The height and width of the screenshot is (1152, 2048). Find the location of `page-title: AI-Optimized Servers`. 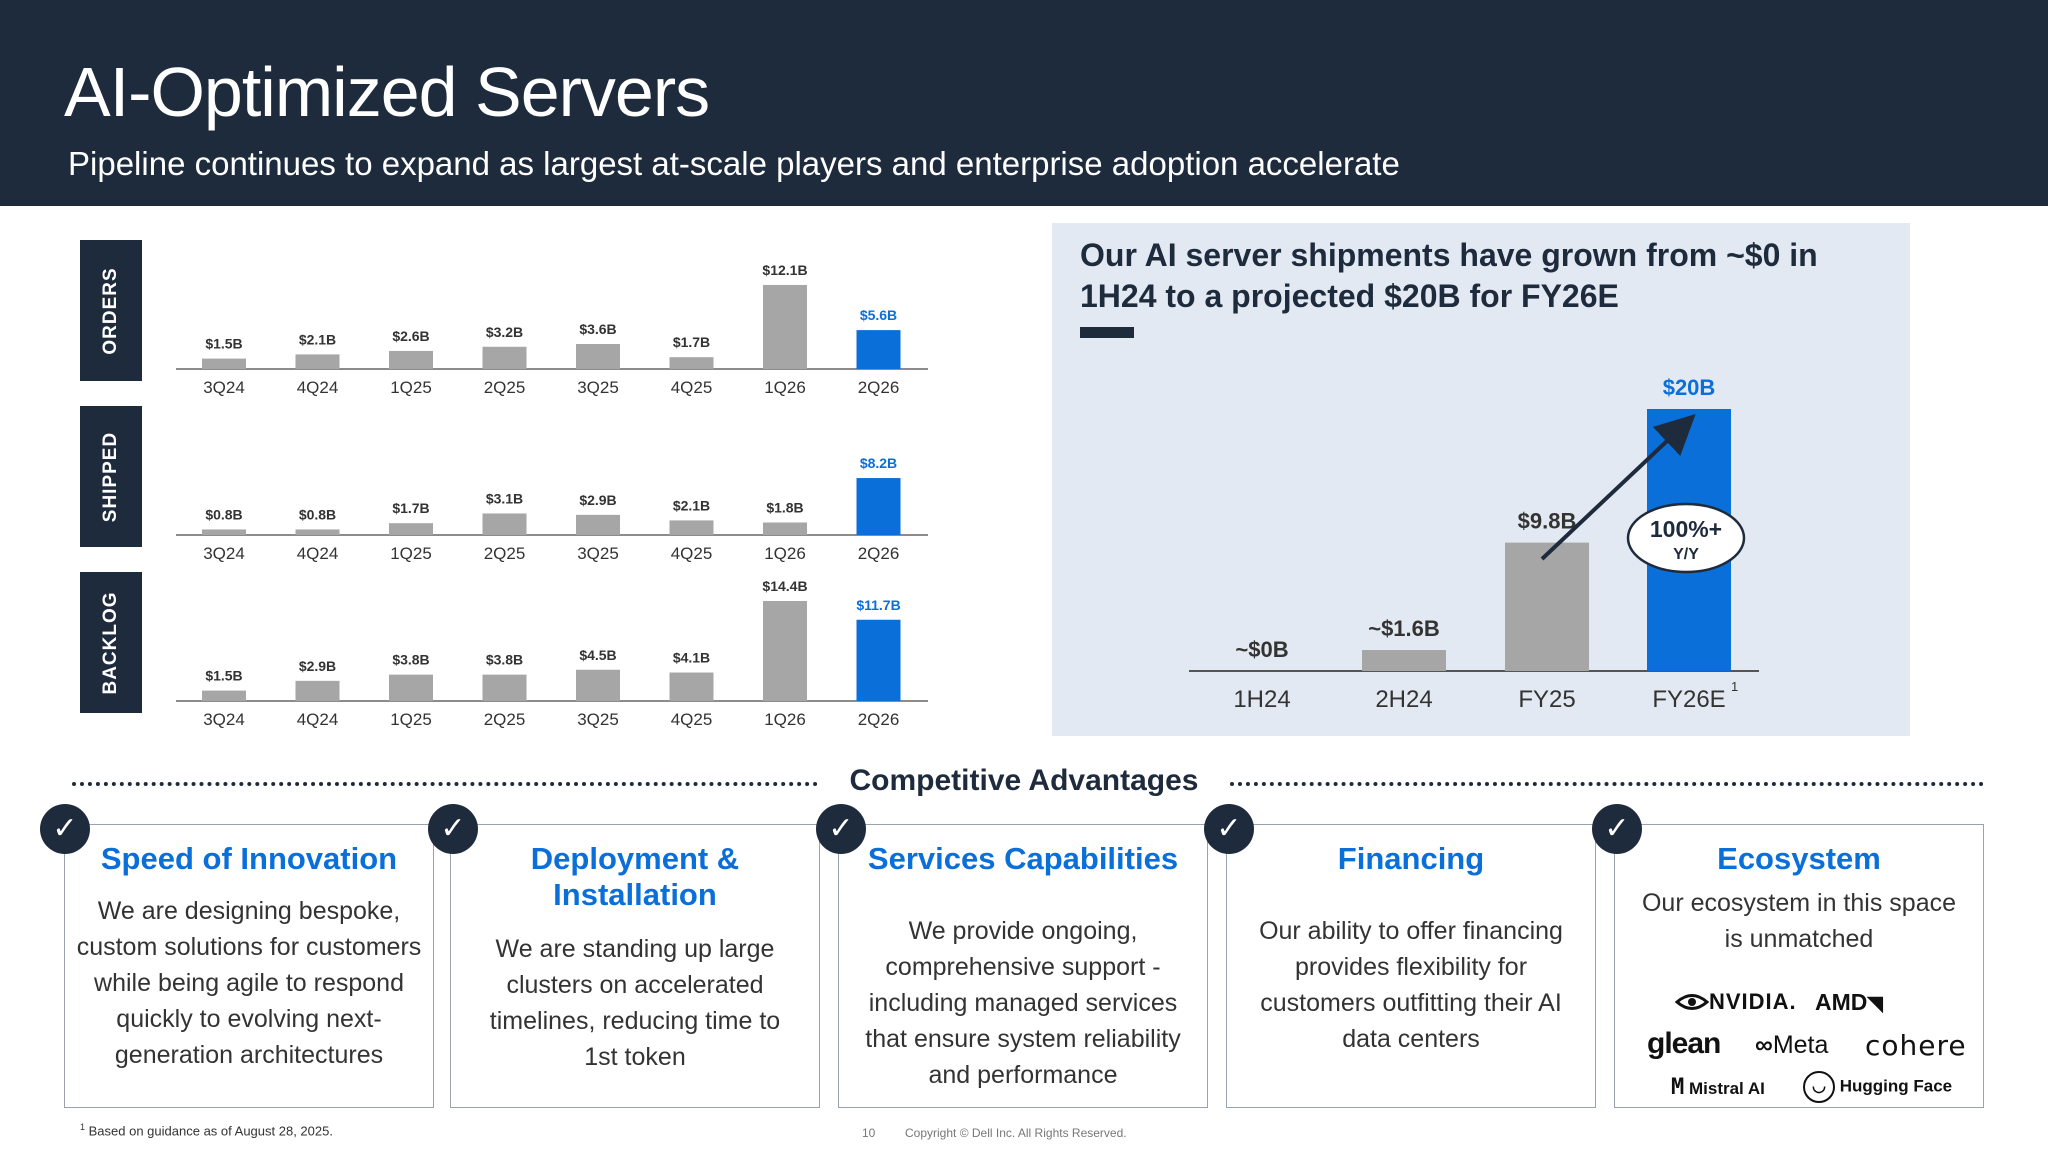

page-title: AI-Optimized Servers is located at coordinates (387, 92).